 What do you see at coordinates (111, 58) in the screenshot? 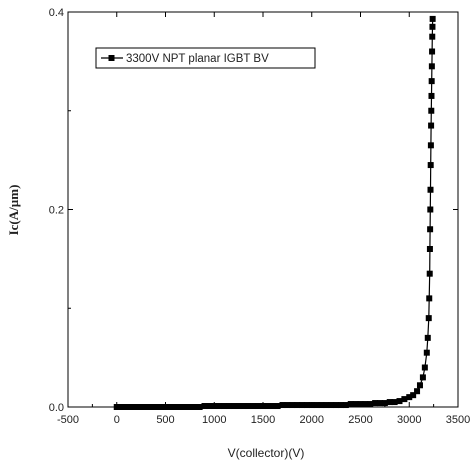
I see `legend-marker` at bounding box center [111, 58].